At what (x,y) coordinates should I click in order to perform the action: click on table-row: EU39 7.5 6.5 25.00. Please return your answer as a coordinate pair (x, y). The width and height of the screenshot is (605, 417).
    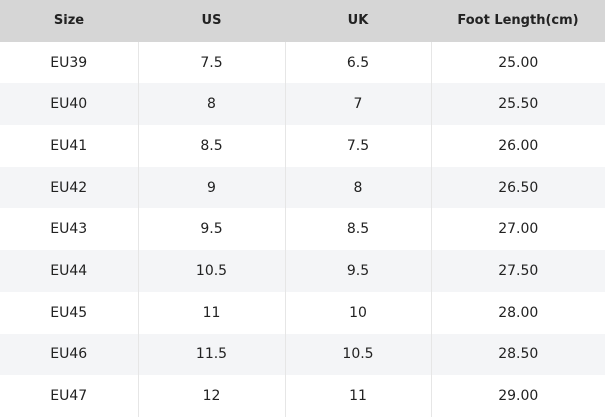
    Looking at the image, I should click on (302, 62).